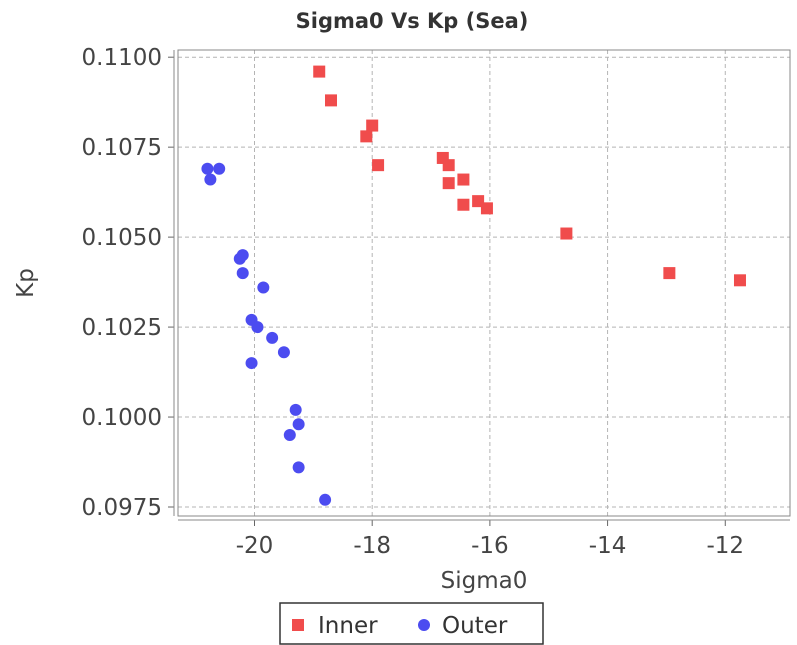 This screenshot has height=645, width=797. I want to click on x-tick-label: -18, so click(372, 546).